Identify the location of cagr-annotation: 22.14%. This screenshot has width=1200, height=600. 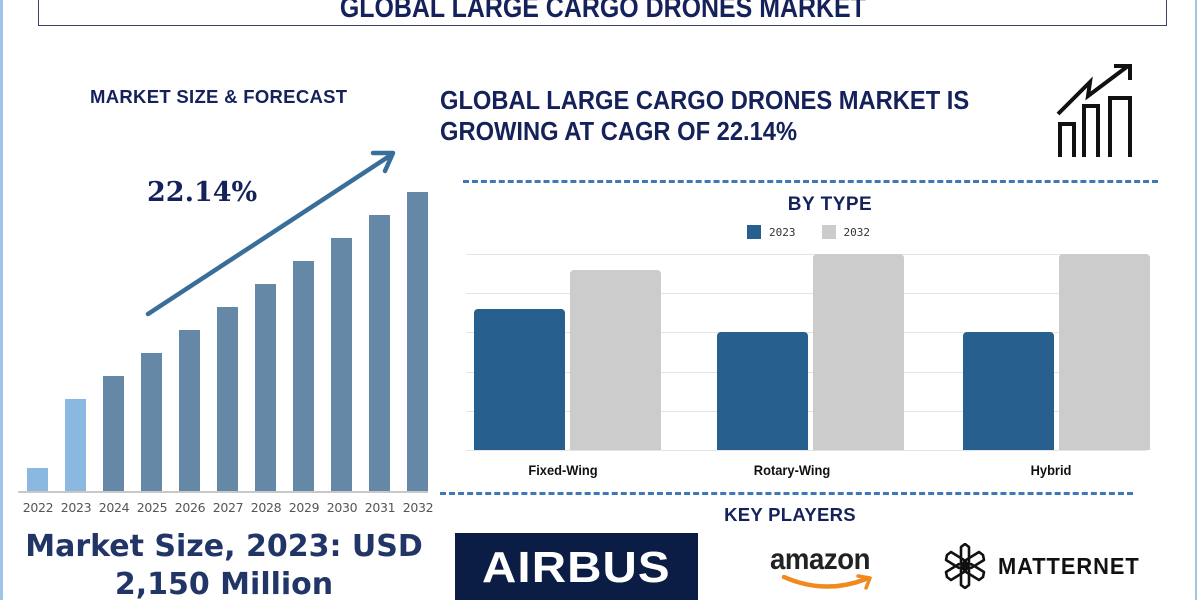
(202, 192).